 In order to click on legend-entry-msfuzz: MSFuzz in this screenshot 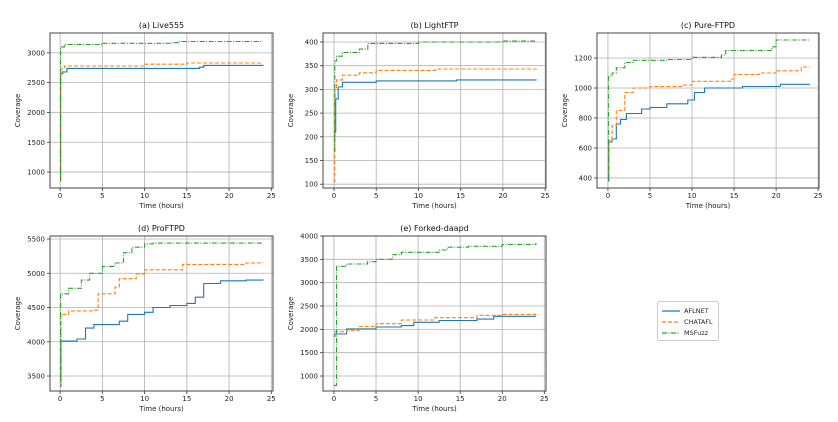, I will do `click(690, 332)`.